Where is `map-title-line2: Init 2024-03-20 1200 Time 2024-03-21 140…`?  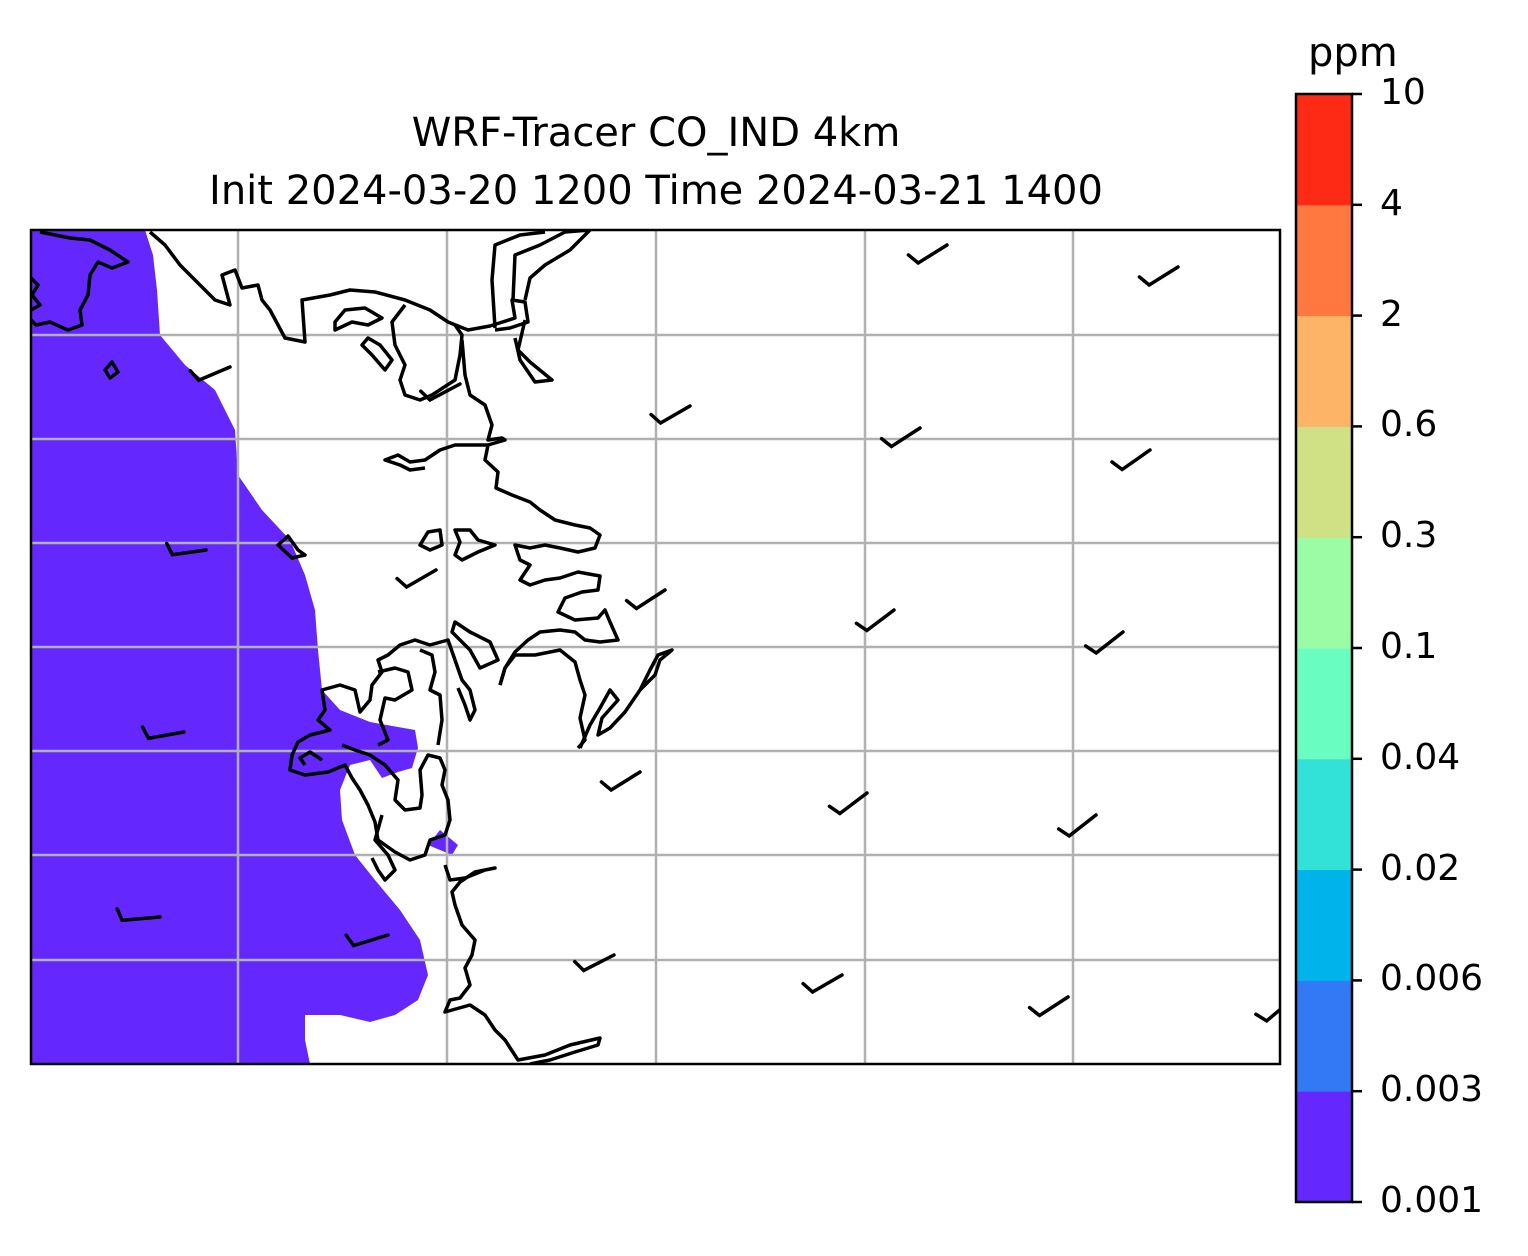
map-title-line2: Init 2024-03-20 1200 Time 2024-03-21 140… is located at coordinates (656, 191).